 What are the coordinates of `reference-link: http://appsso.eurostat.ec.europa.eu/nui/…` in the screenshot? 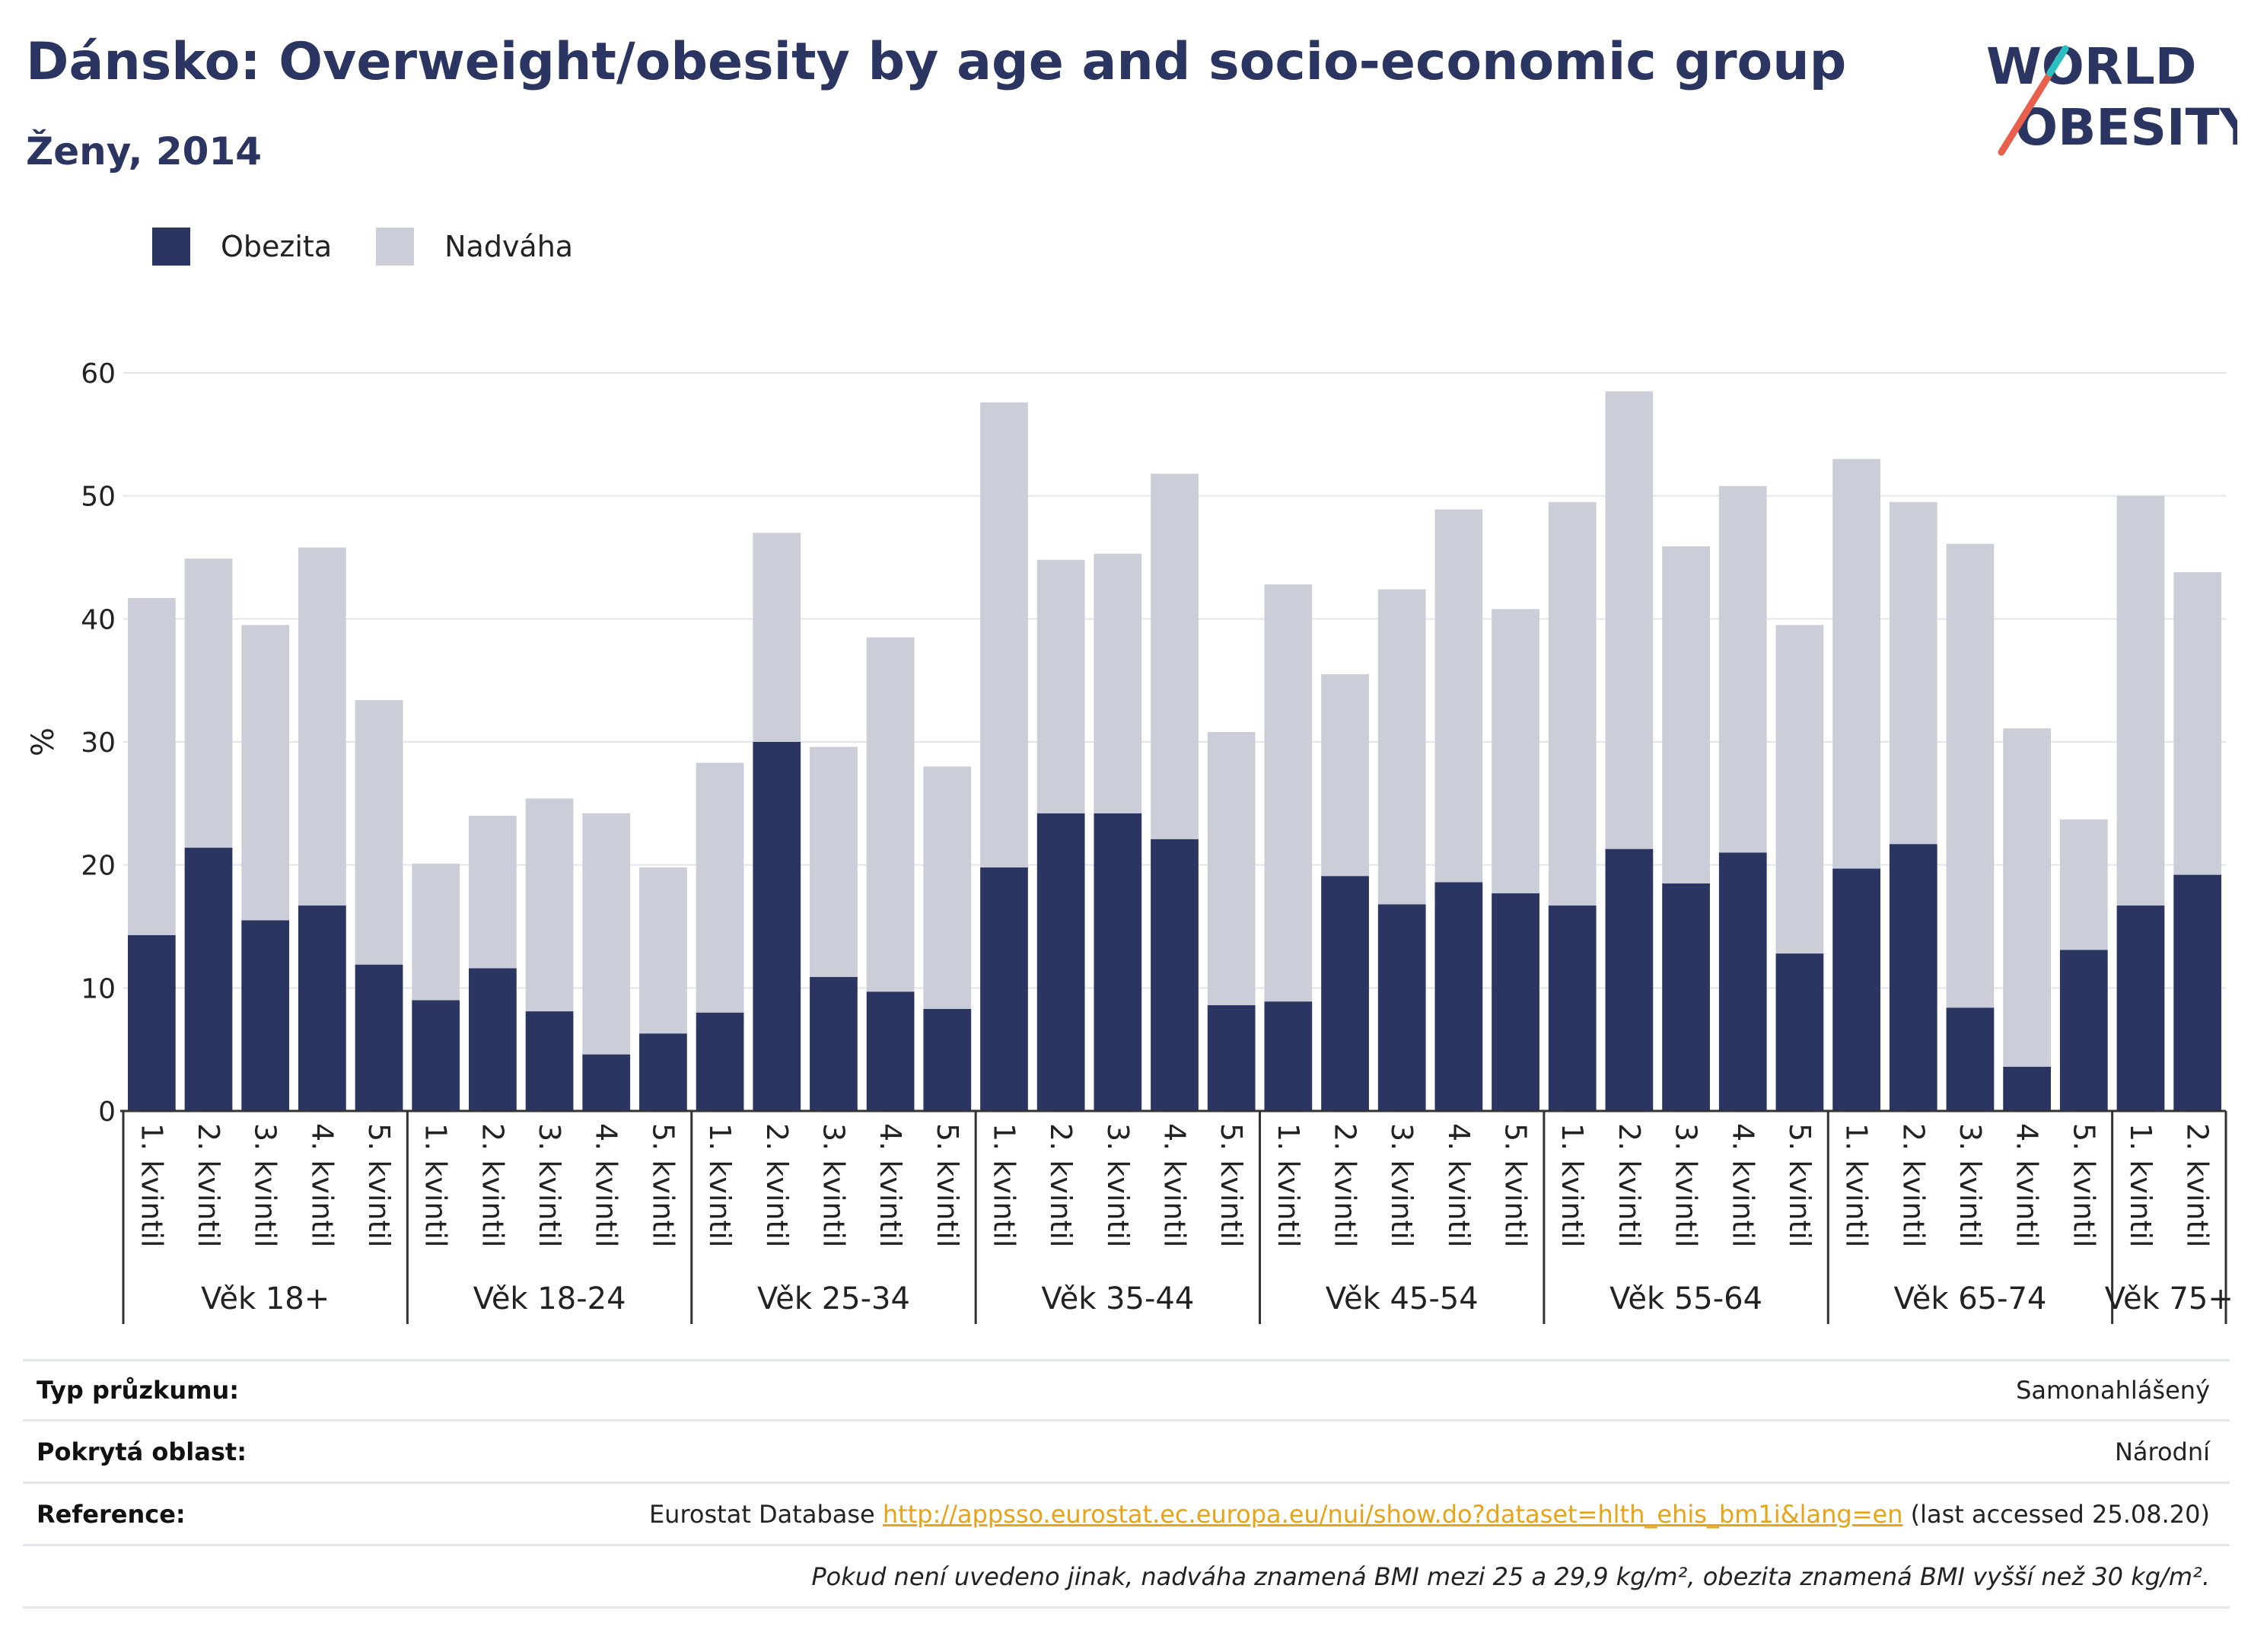 It's located at (1392, 1514).